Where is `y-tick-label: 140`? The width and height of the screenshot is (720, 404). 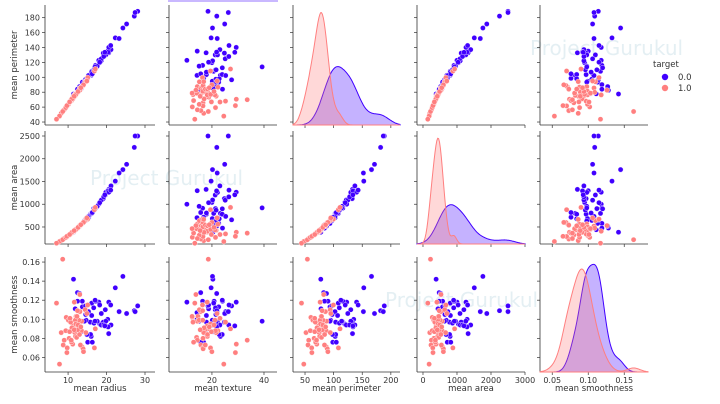 y-tick-label: 140 is located at coordinates (32, 47).